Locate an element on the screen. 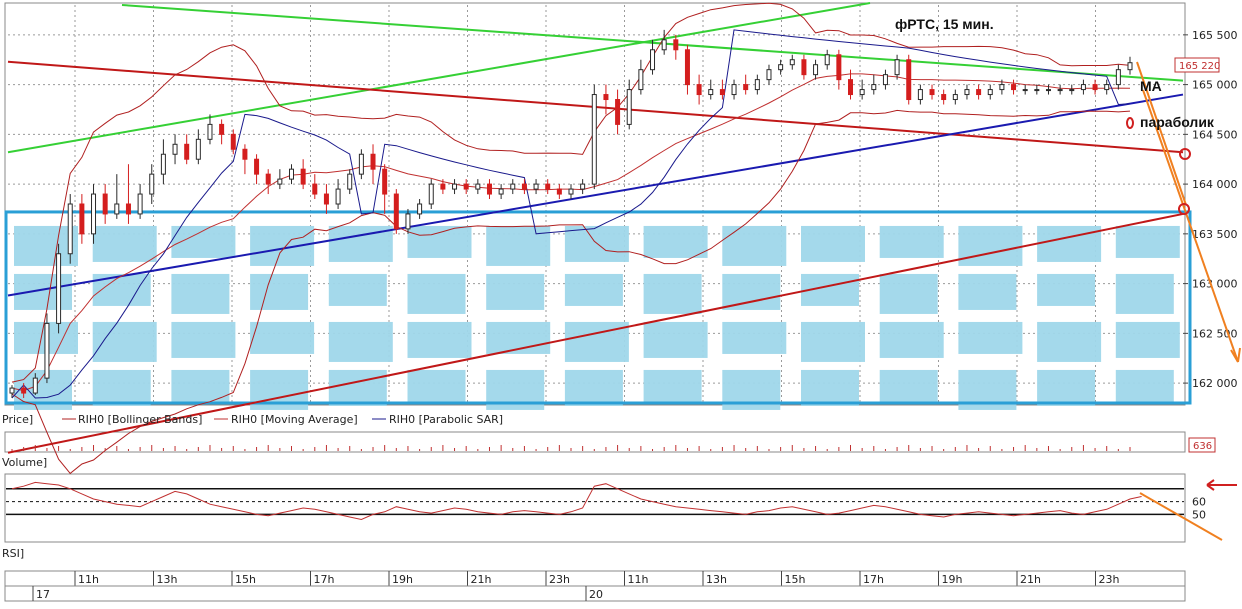 The height and width of the screenshot is (609, 1242). sar-marker is located at coordinates (1130, 123).